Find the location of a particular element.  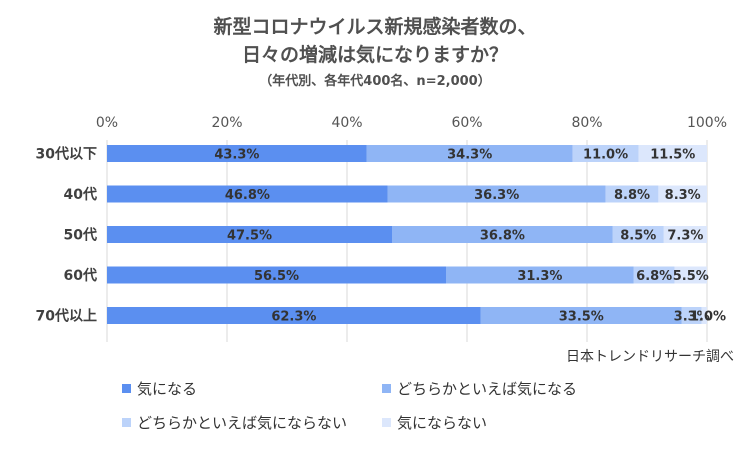

data-label: 36.8% is located at coordinates (502, 236).